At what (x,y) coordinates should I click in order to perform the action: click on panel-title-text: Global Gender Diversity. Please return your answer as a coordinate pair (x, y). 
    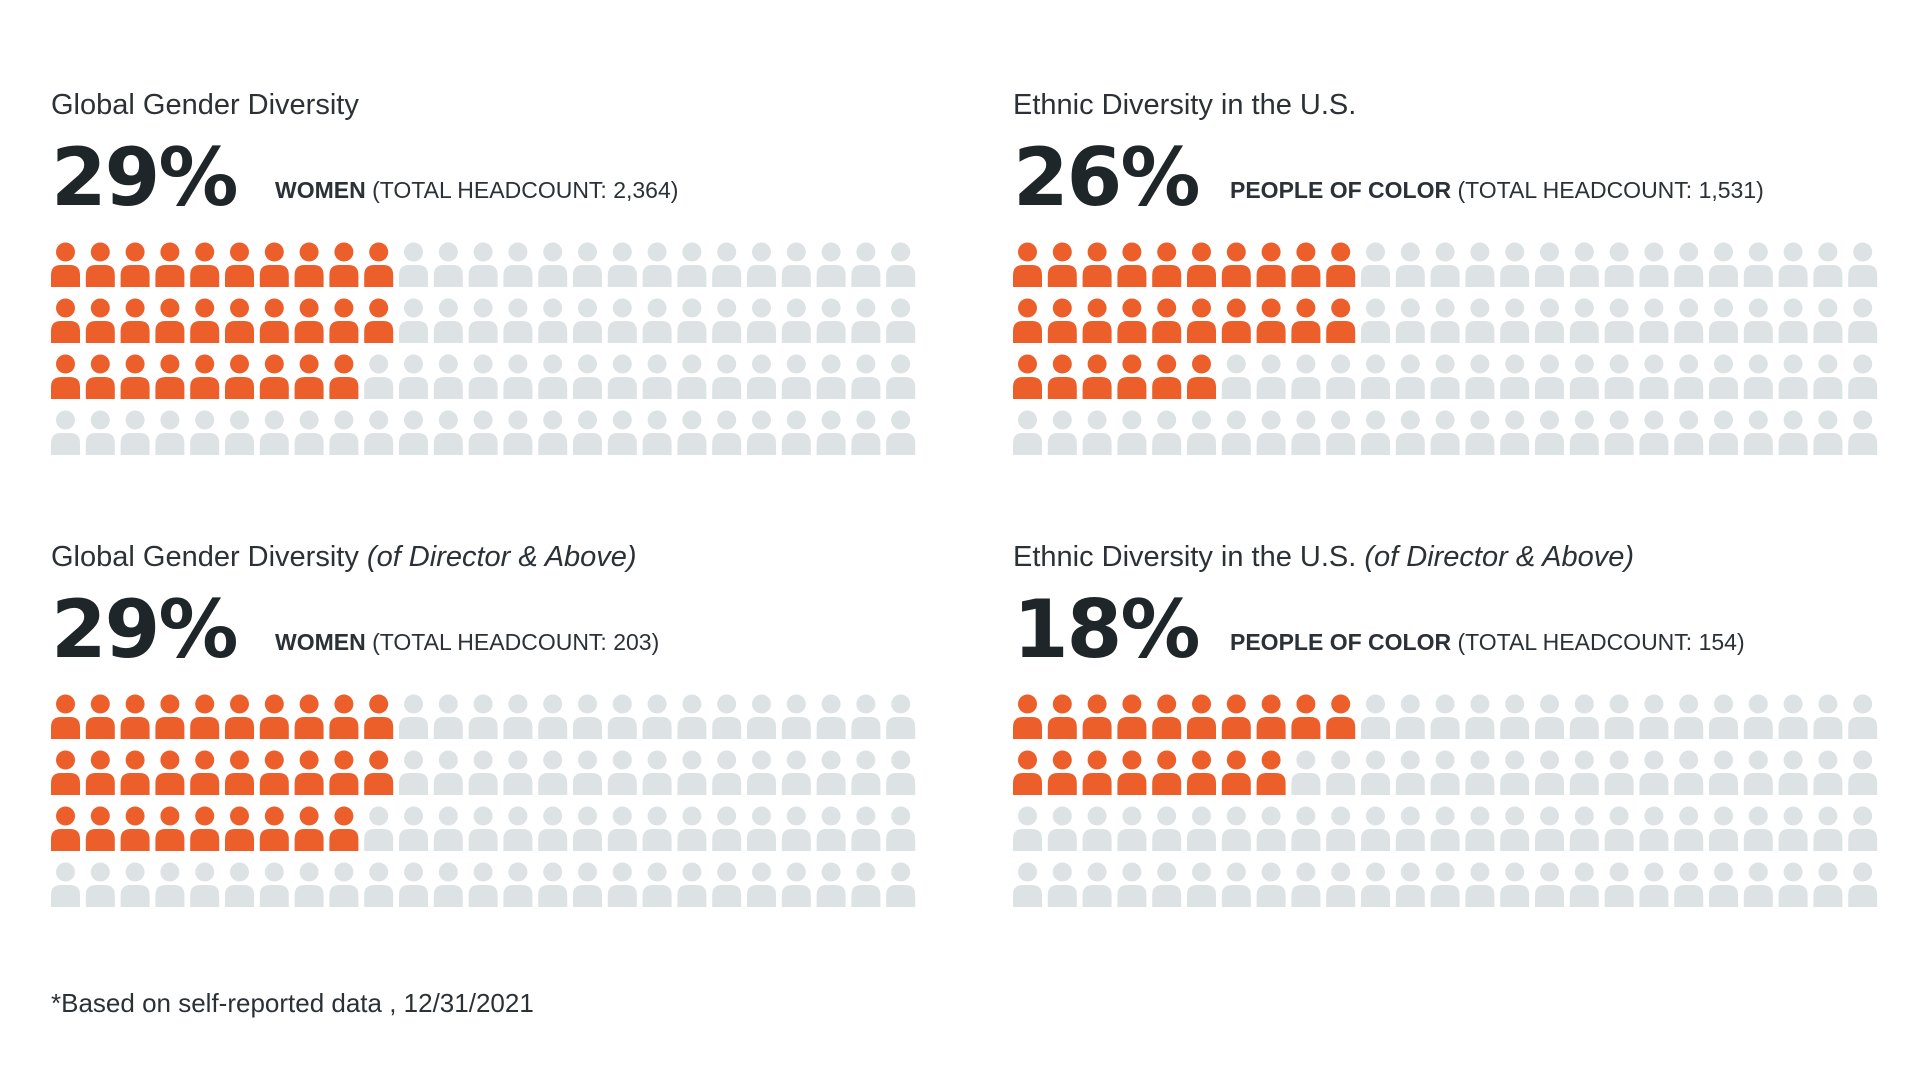
    Looking at the image, I should click on (205, 557).